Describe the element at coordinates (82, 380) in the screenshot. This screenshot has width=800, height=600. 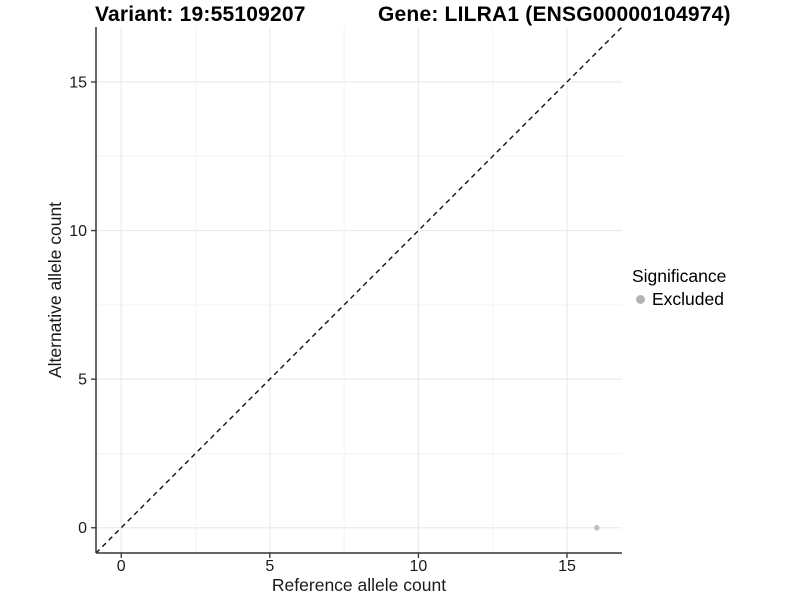
I see `y-tick-label: 5` at that location.